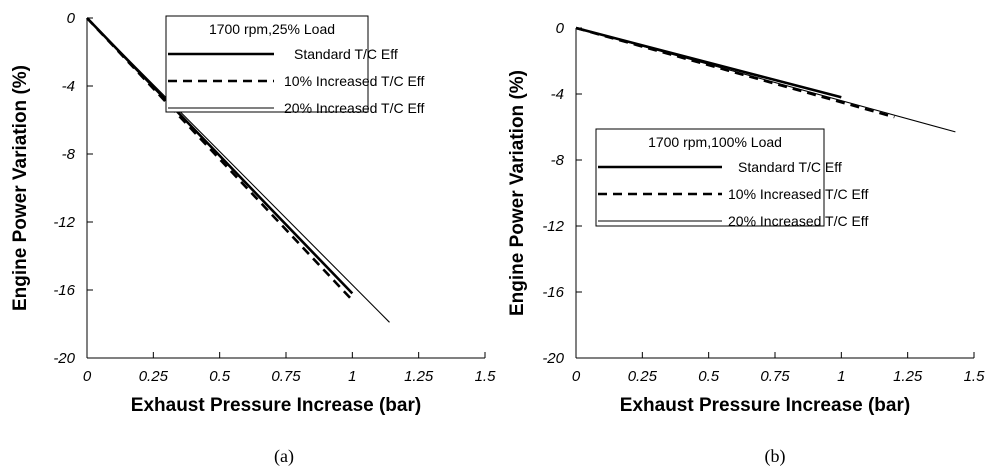 This screenshot has height=469, width=994. What do you see at coordinates (715, 142) in the screenshot?
I see `legend-title: 1700 rpm,100% Load` at bounding box center [715, 142].